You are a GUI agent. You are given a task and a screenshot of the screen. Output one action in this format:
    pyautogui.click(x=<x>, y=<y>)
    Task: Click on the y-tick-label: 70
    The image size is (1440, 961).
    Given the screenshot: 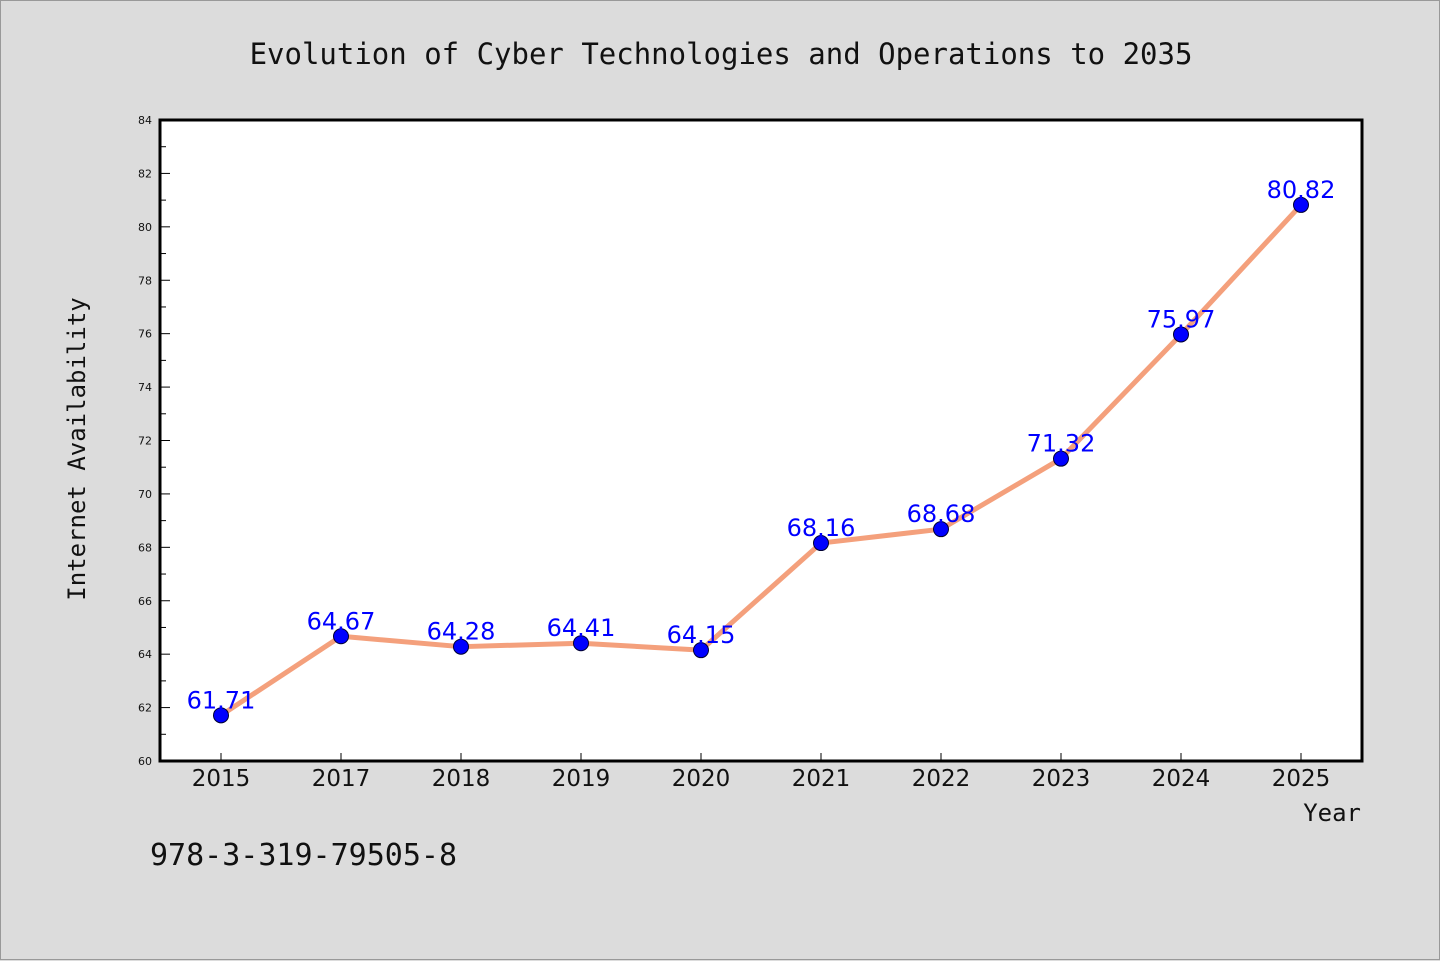 What is the action you would take?
    pyautogui.click(x=145, y=494)
    